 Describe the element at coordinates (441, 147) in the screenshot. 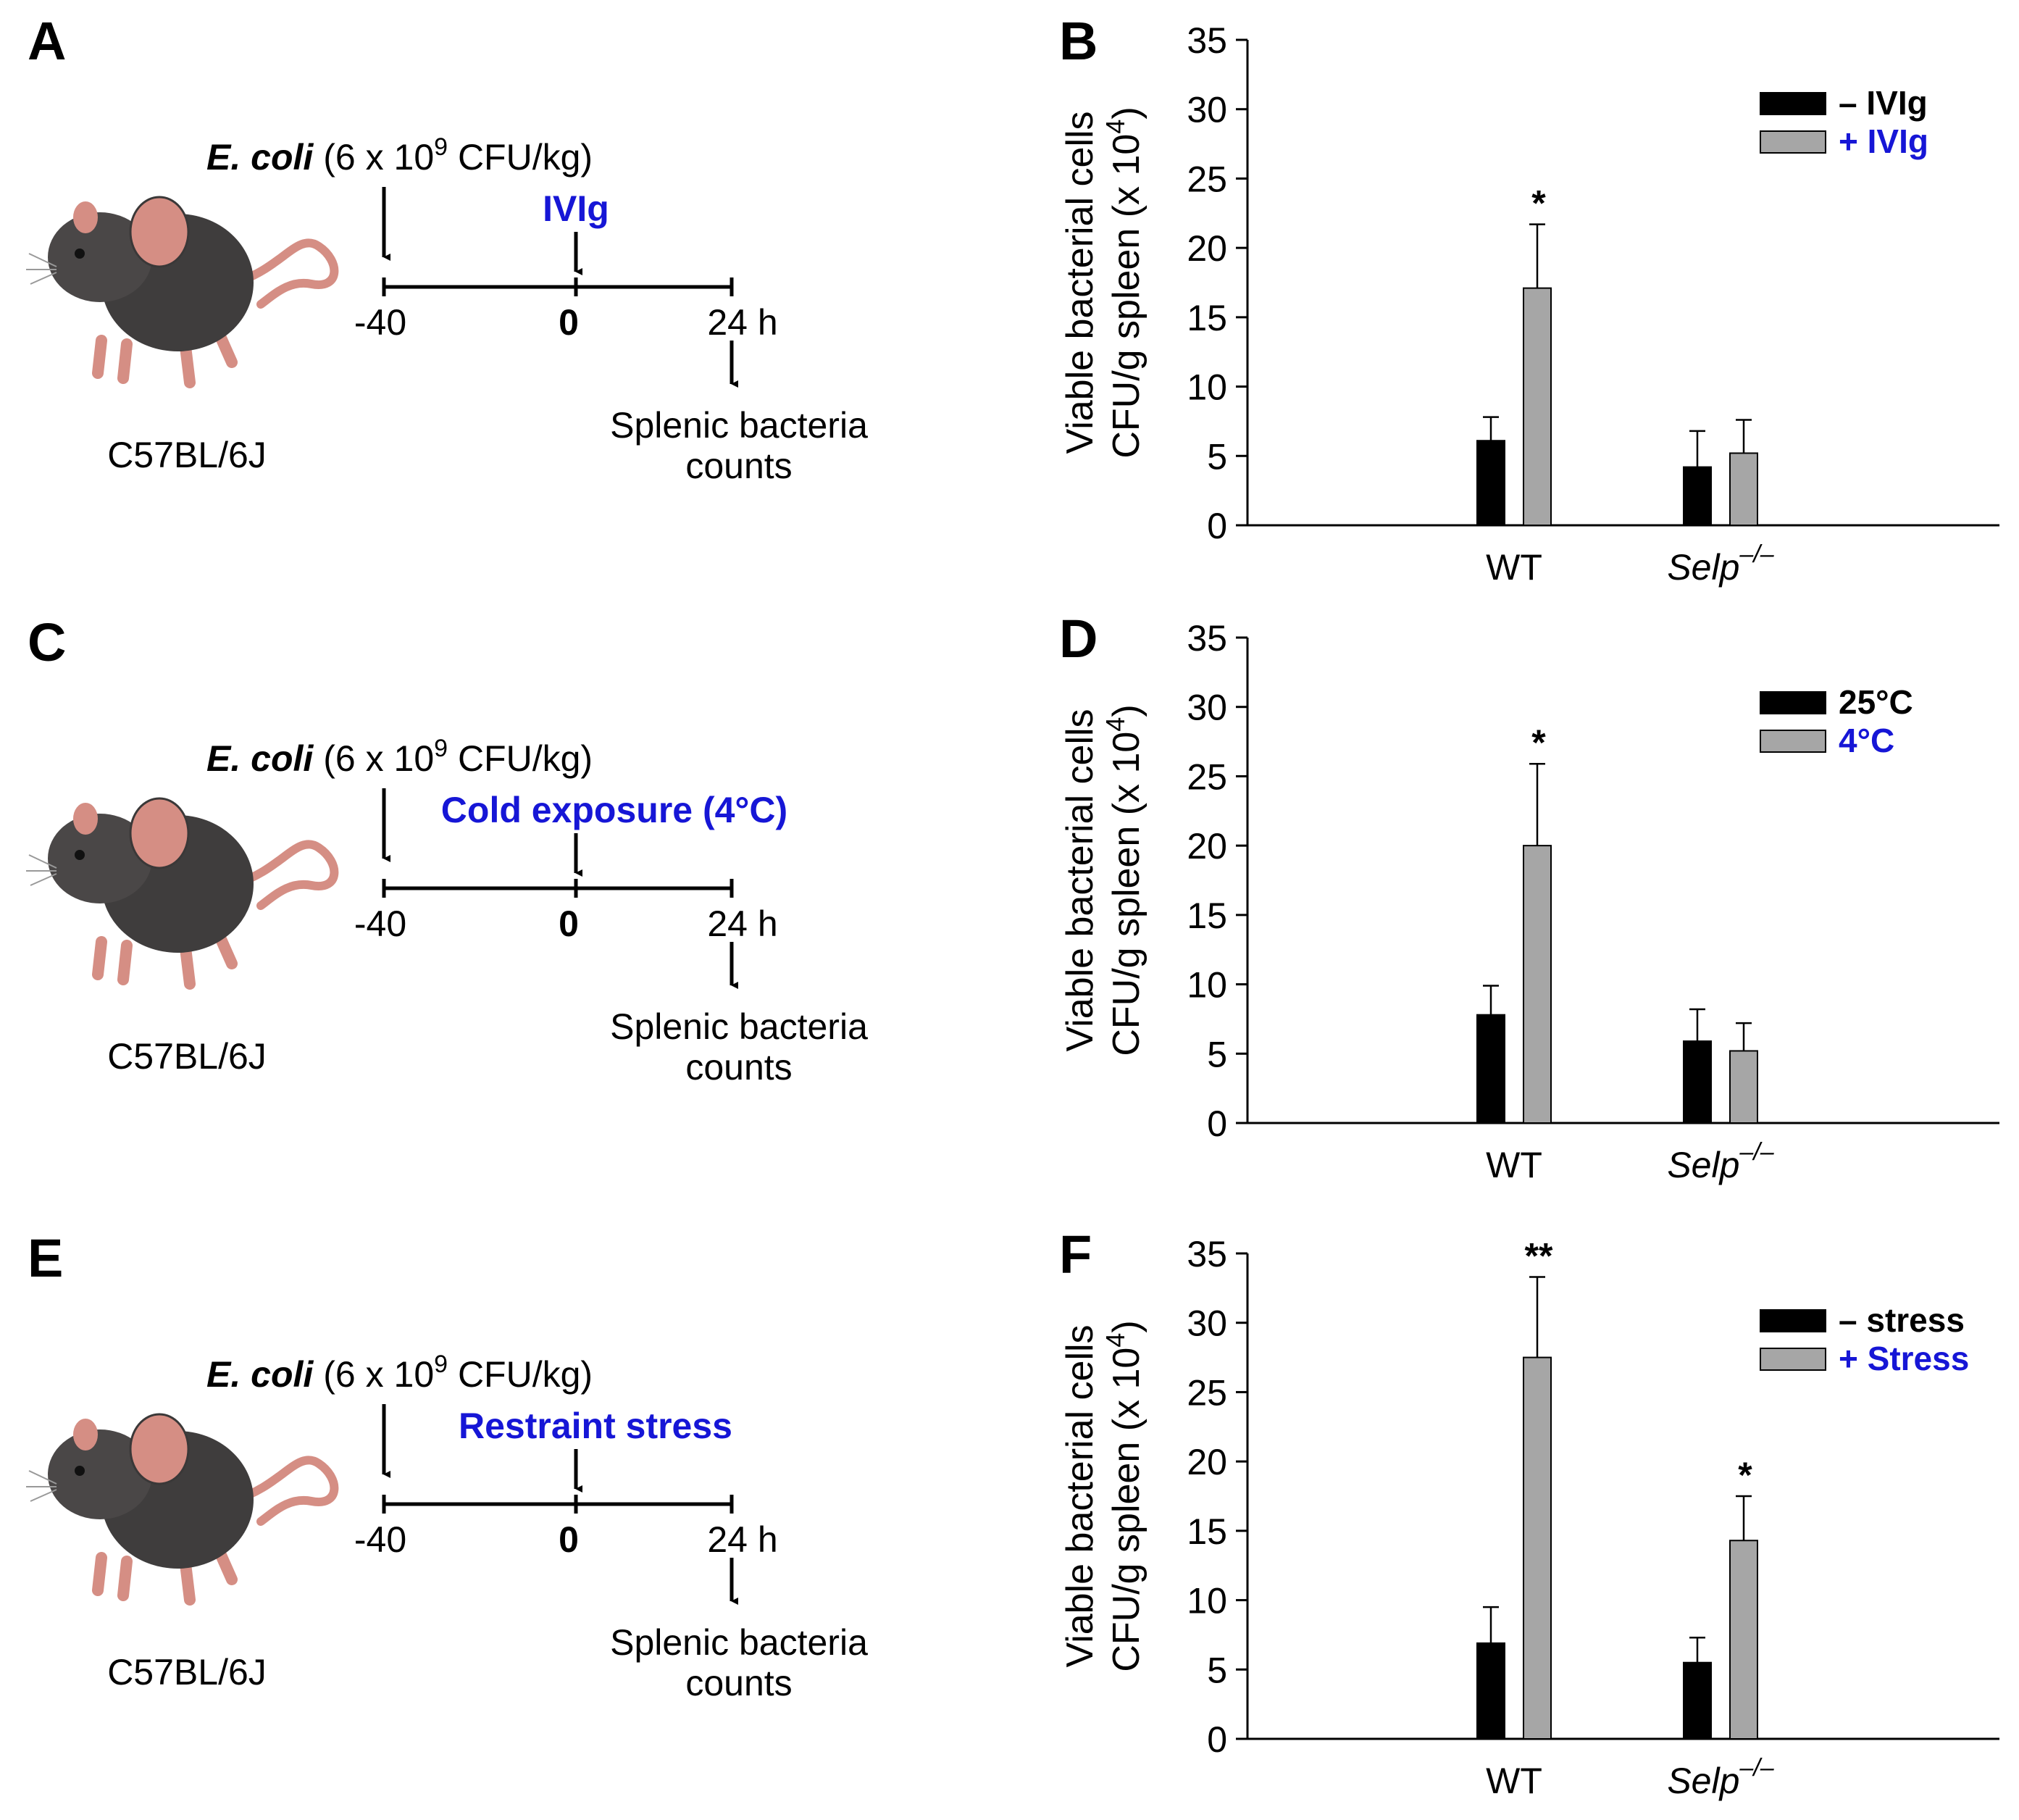

I see `dose-exponent: 9` at that location.